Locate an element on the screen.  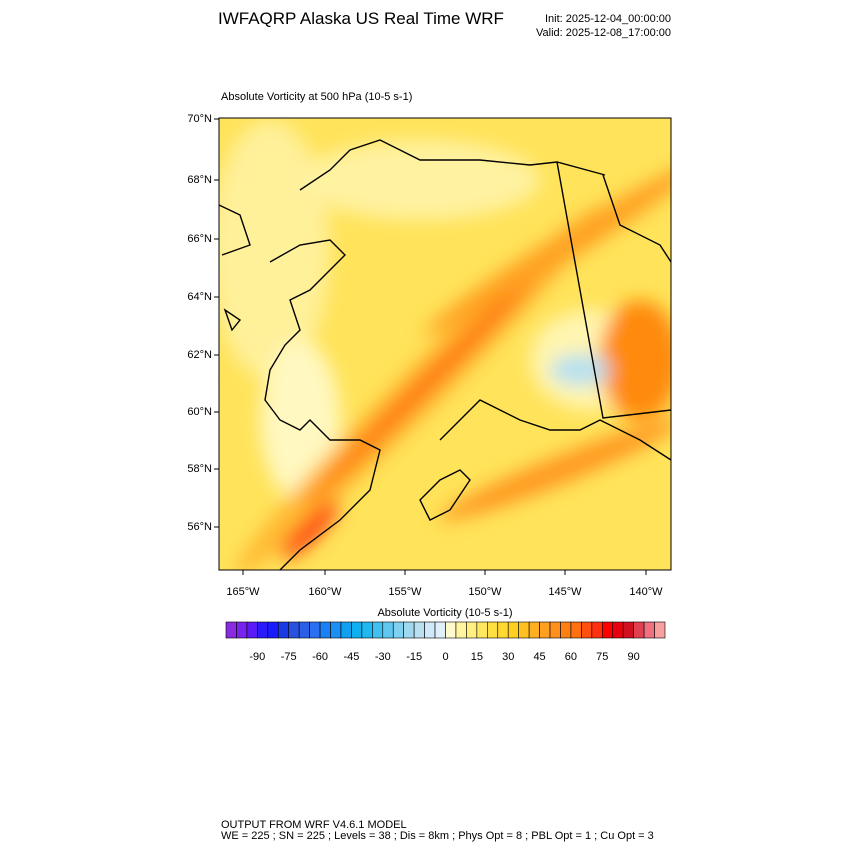
init-time: Init: 2025-12-04_00:00:00 is located at coordinates (608, 19).